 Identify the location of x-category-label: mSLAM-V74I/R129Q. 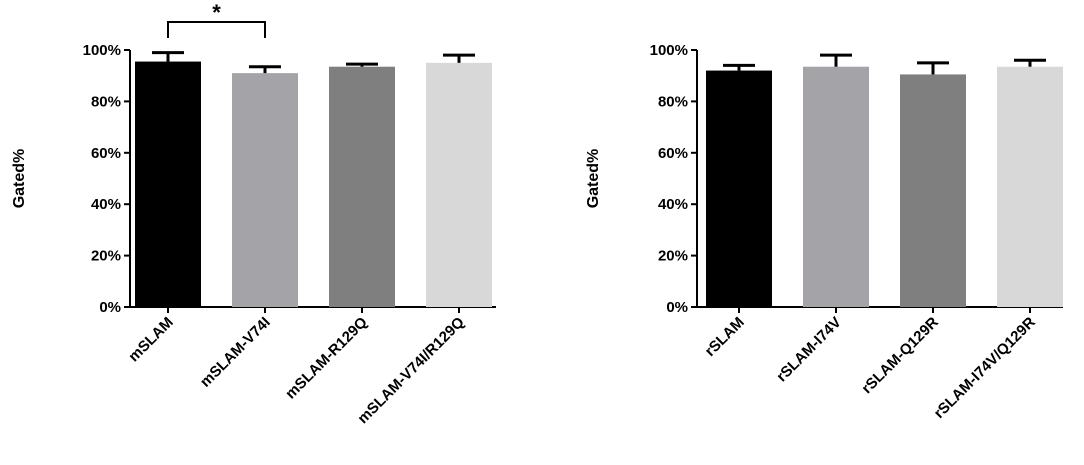
(411, 371).